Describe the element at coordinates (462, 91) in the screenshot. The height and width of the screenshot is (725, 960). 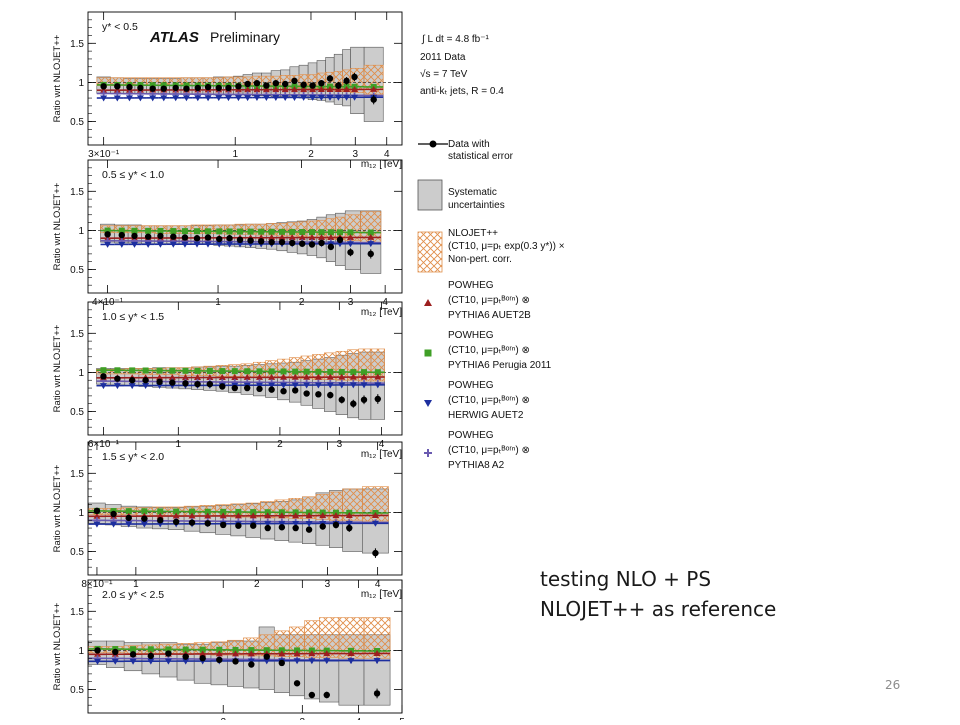
I see `info-line: anti-kₜ jets, R = 0.4` at that location.